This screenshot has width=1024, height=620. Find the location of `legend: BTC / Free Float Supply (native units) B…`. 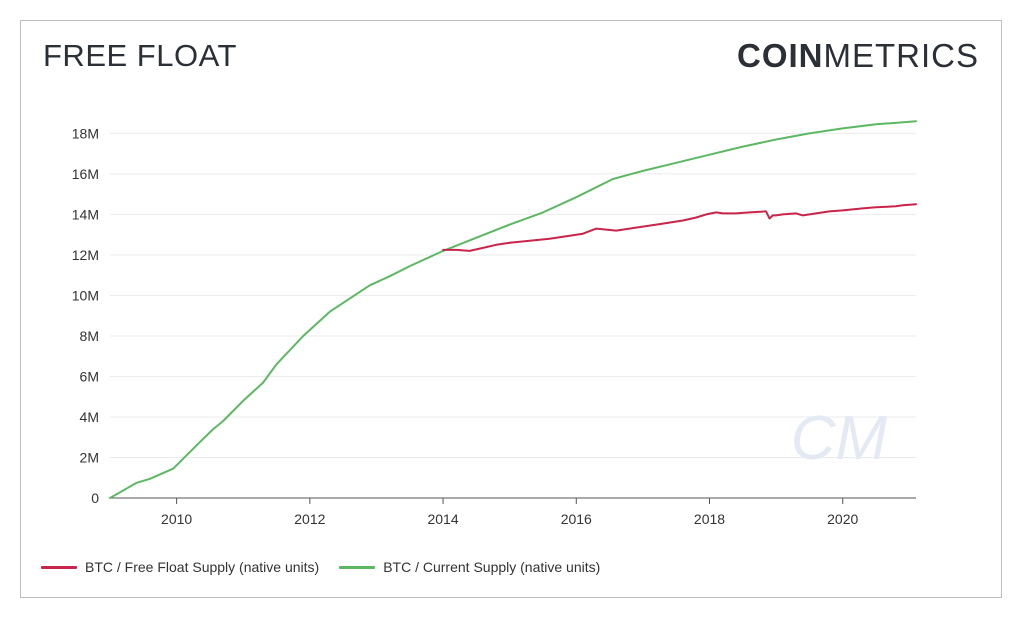

legend: BTC / Free Float Supply (native units) B… is located at coordinates (330, 567).